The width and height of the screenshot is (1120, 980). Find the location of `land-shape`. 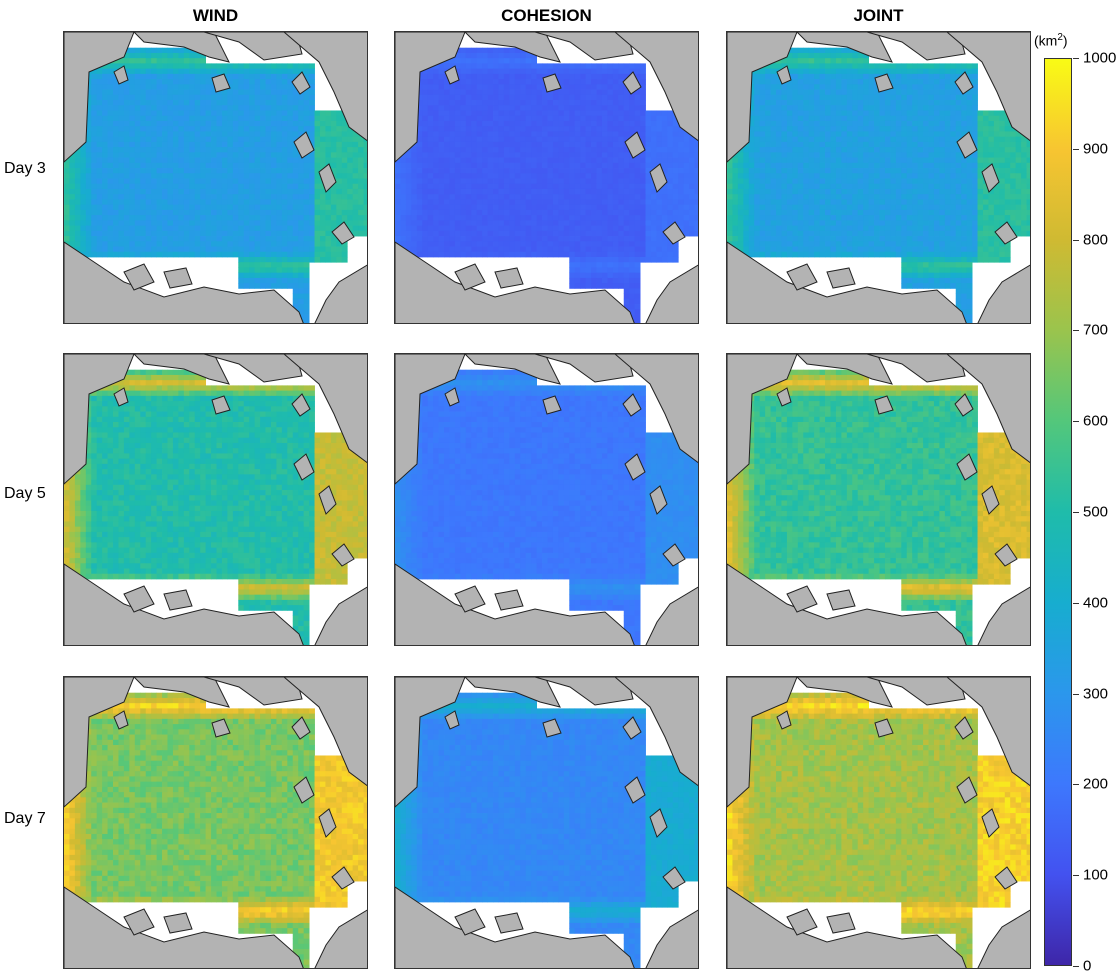

land-shape is located at coordinates (509, 278).